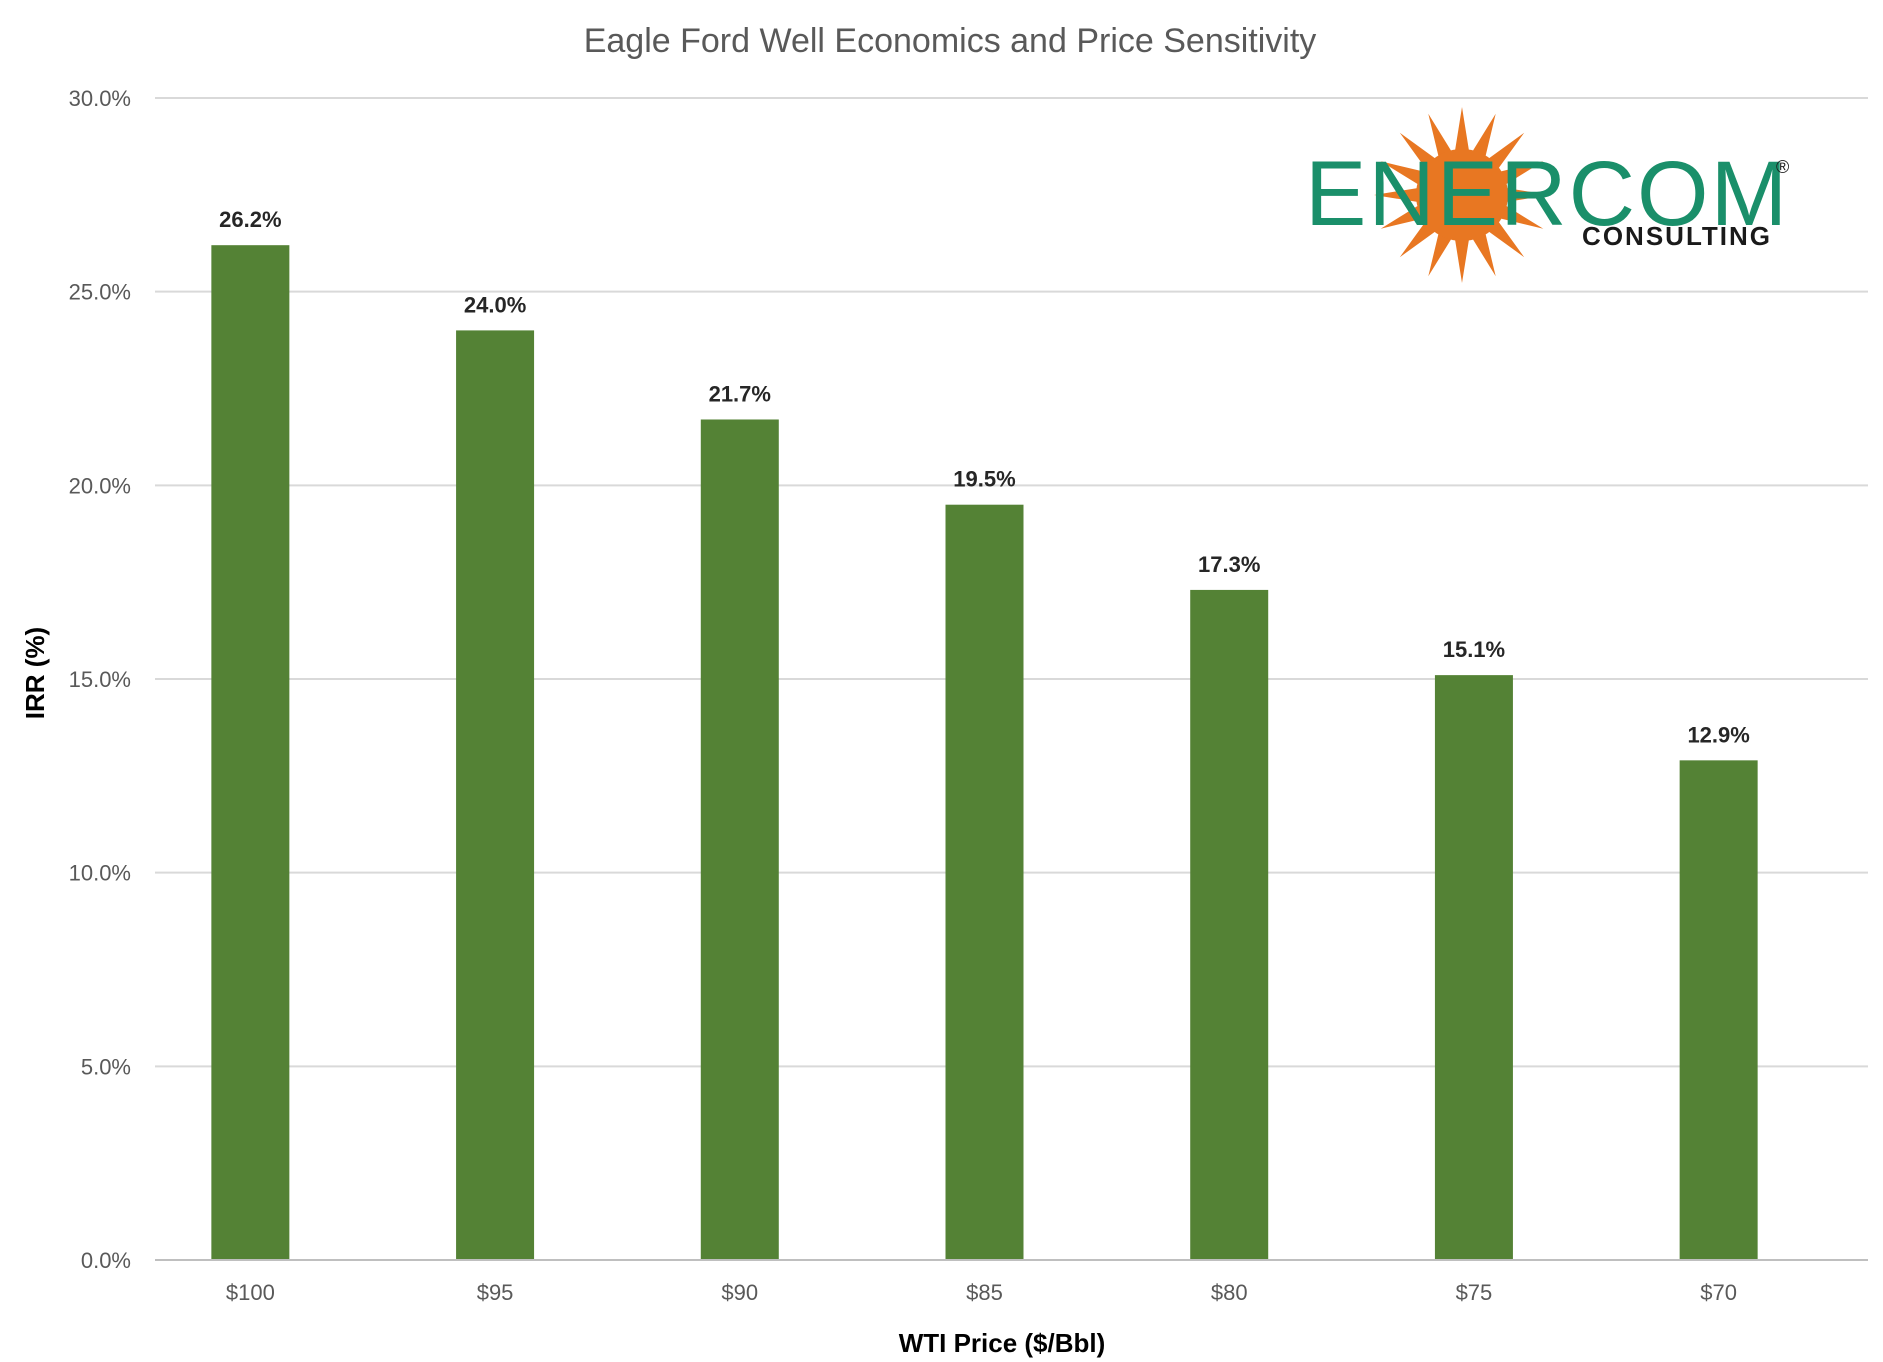 Image resolution: width=1883 pixels, height=1362 pixels. Describe the element at coordinates (1002, 1343) in the screenshot. I see `x-axis-title: WTI Price ($/Bbl)` at that location.